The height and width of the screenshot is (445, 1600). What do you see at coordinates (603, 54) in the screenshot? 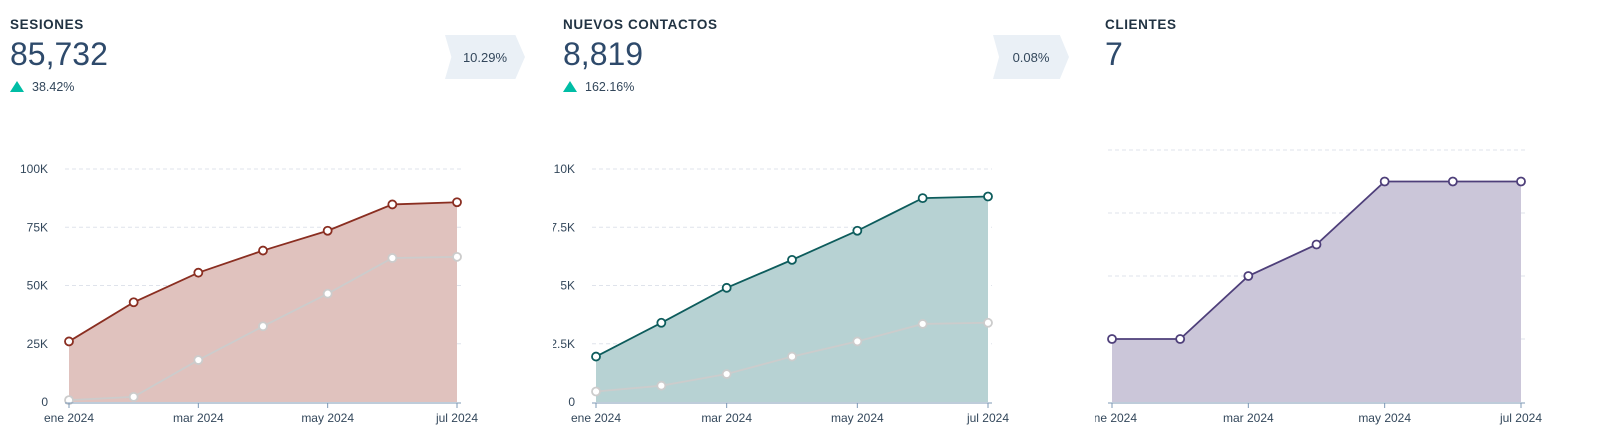
I see `kpi-value: 8,819` at bounding box center [603, 54].